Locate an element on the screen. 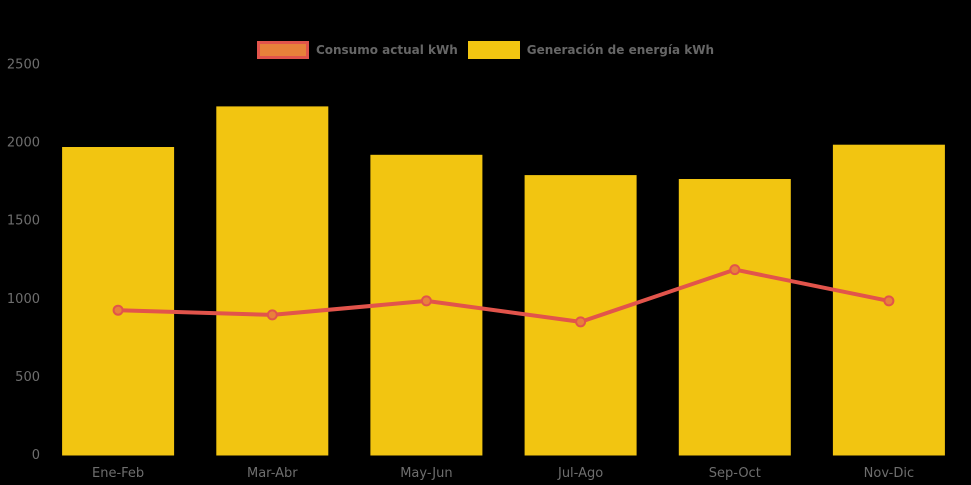 Image resolution: width=971 pixels, height=485 pixels. y-tick-label: 1500 is located at coordinates (23, 221).